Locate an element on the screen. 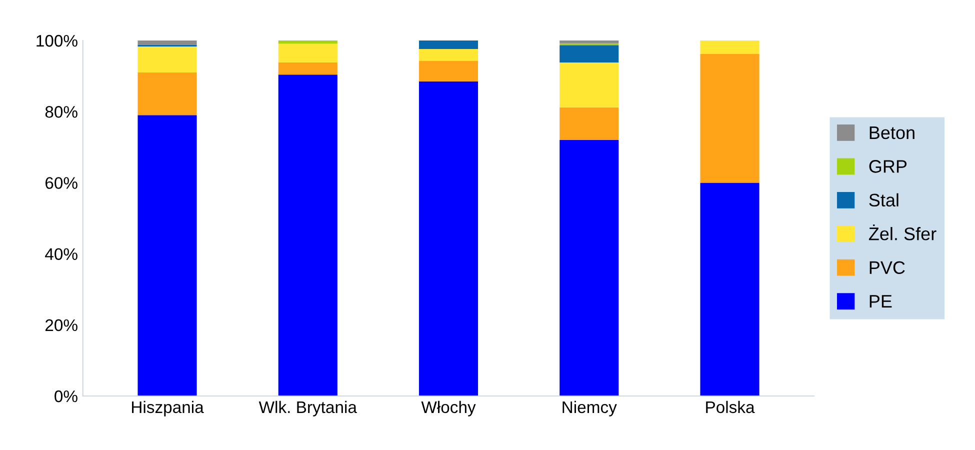 The image size is (975, 450). y-tick-label: 60% is located at coordinates (62, 183).